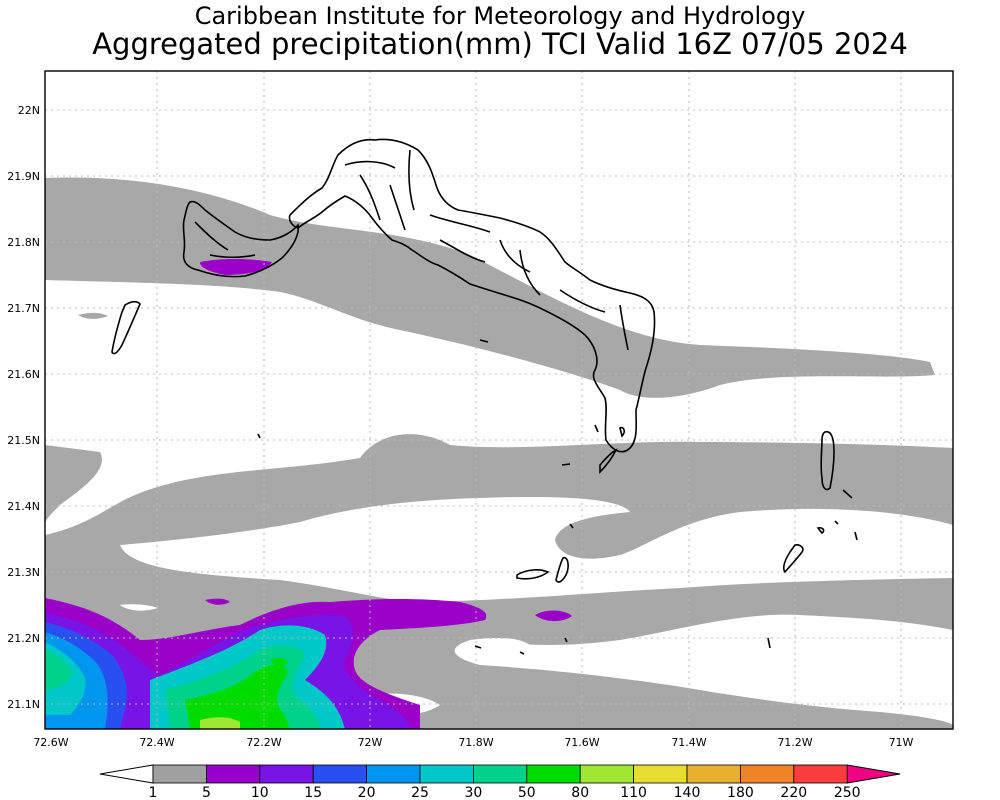 The height and width of the screenshot is (800, 1000). I want to click on lon-label: 71.2W, so click(794, 742).